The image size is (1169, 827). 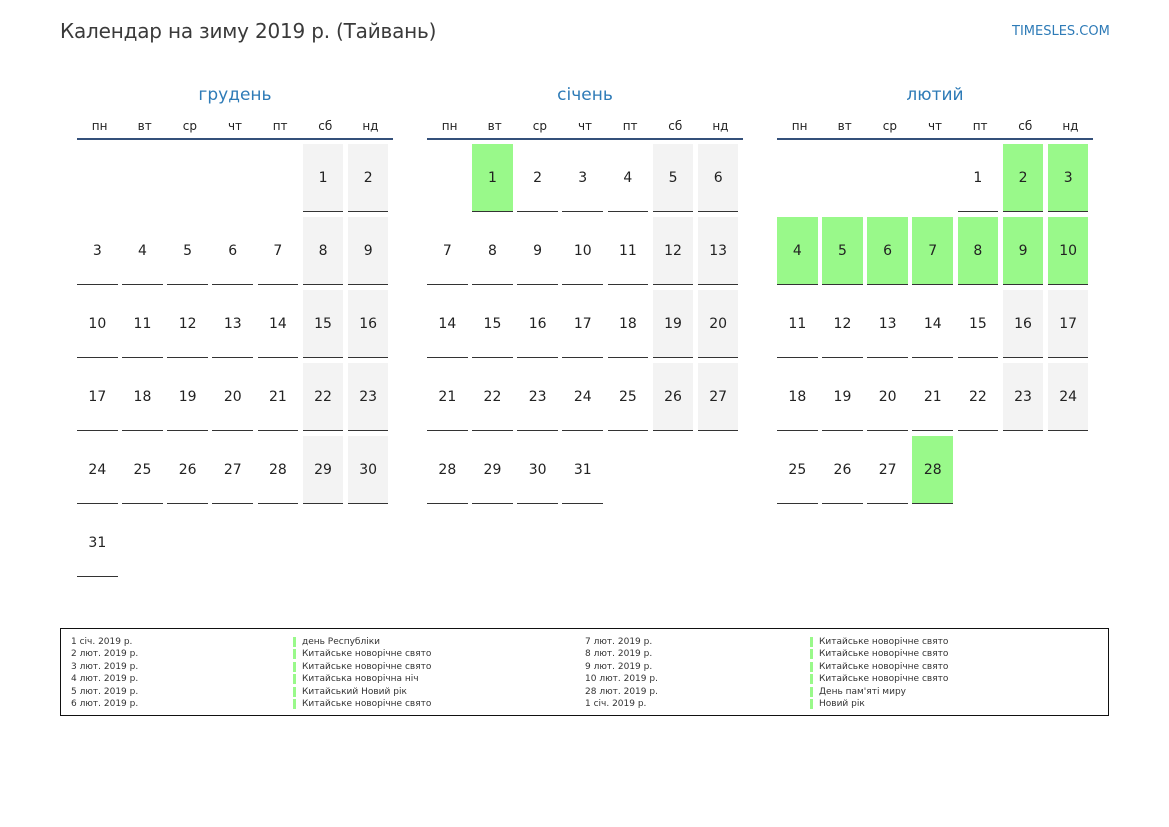 What do you see at coordinates (447, 470) in the screenshot?
I see `day-cell: 28` at bounding box center [447, 470].